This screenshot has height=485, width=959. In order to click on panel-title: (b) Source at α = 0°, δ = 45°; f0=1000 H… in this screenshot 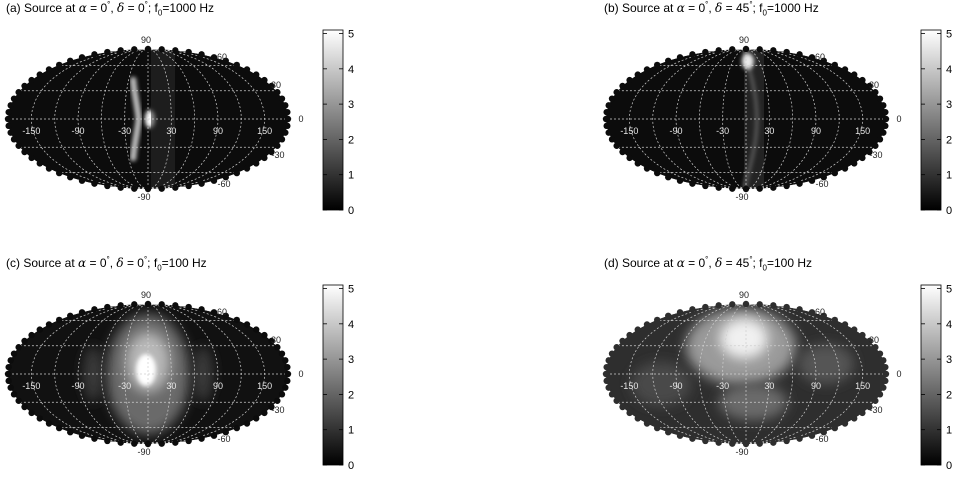, I will do `click(711, 9)`.